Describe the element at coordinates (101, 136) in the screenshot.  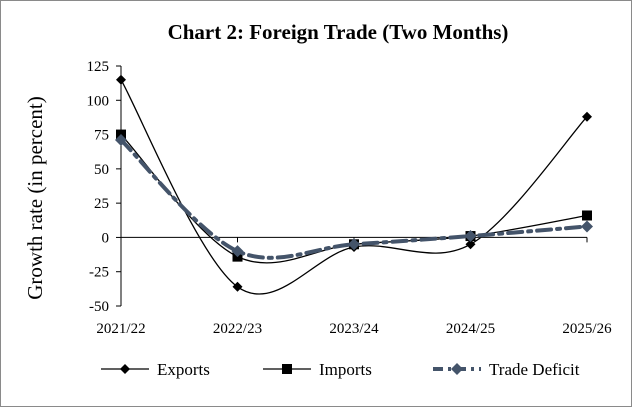
I see `y-tick-label: 75` at that location.